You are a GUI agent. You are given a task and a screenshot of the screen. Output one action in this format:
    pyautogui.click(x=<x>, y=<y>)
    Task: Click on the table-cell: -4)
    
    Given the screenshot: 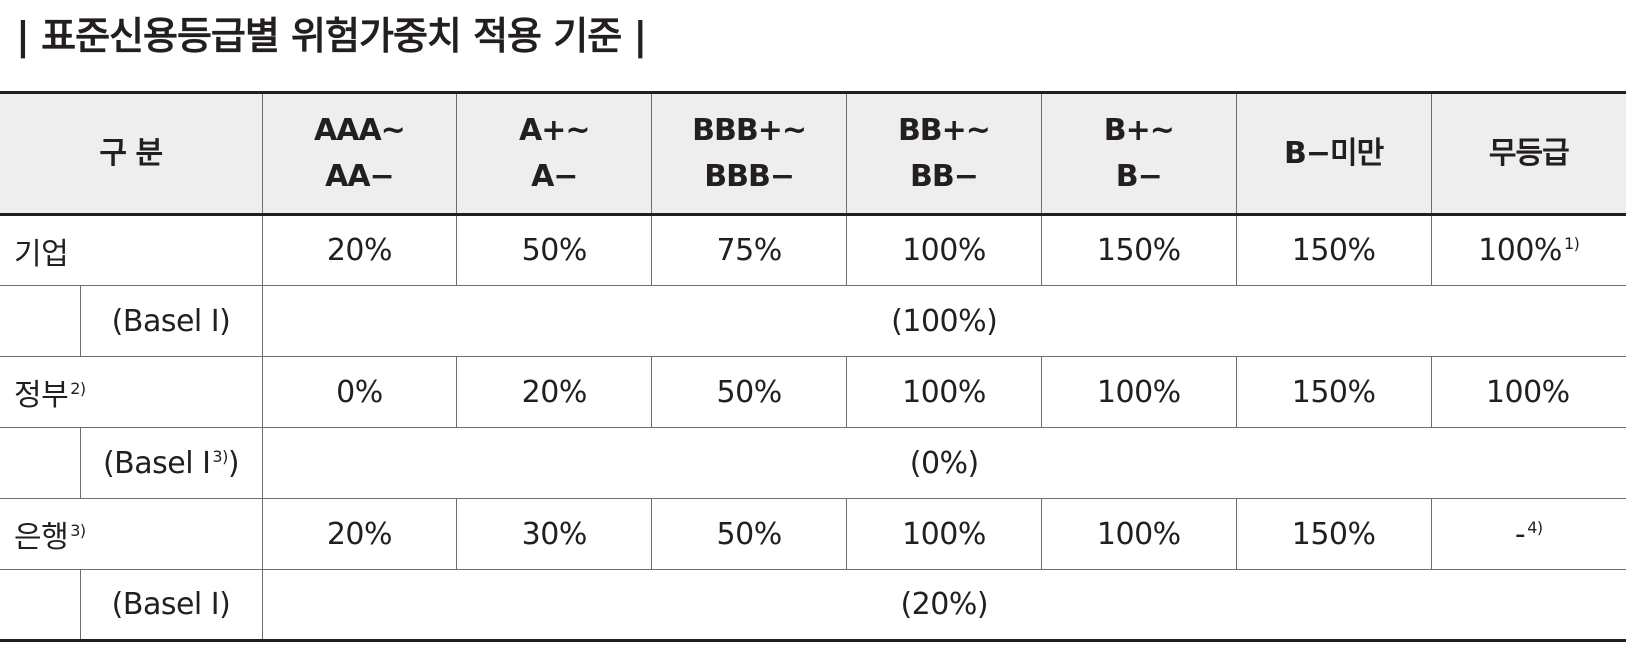 What is the action you would take?
    pyautogui.click(x=1528, y=534)
    